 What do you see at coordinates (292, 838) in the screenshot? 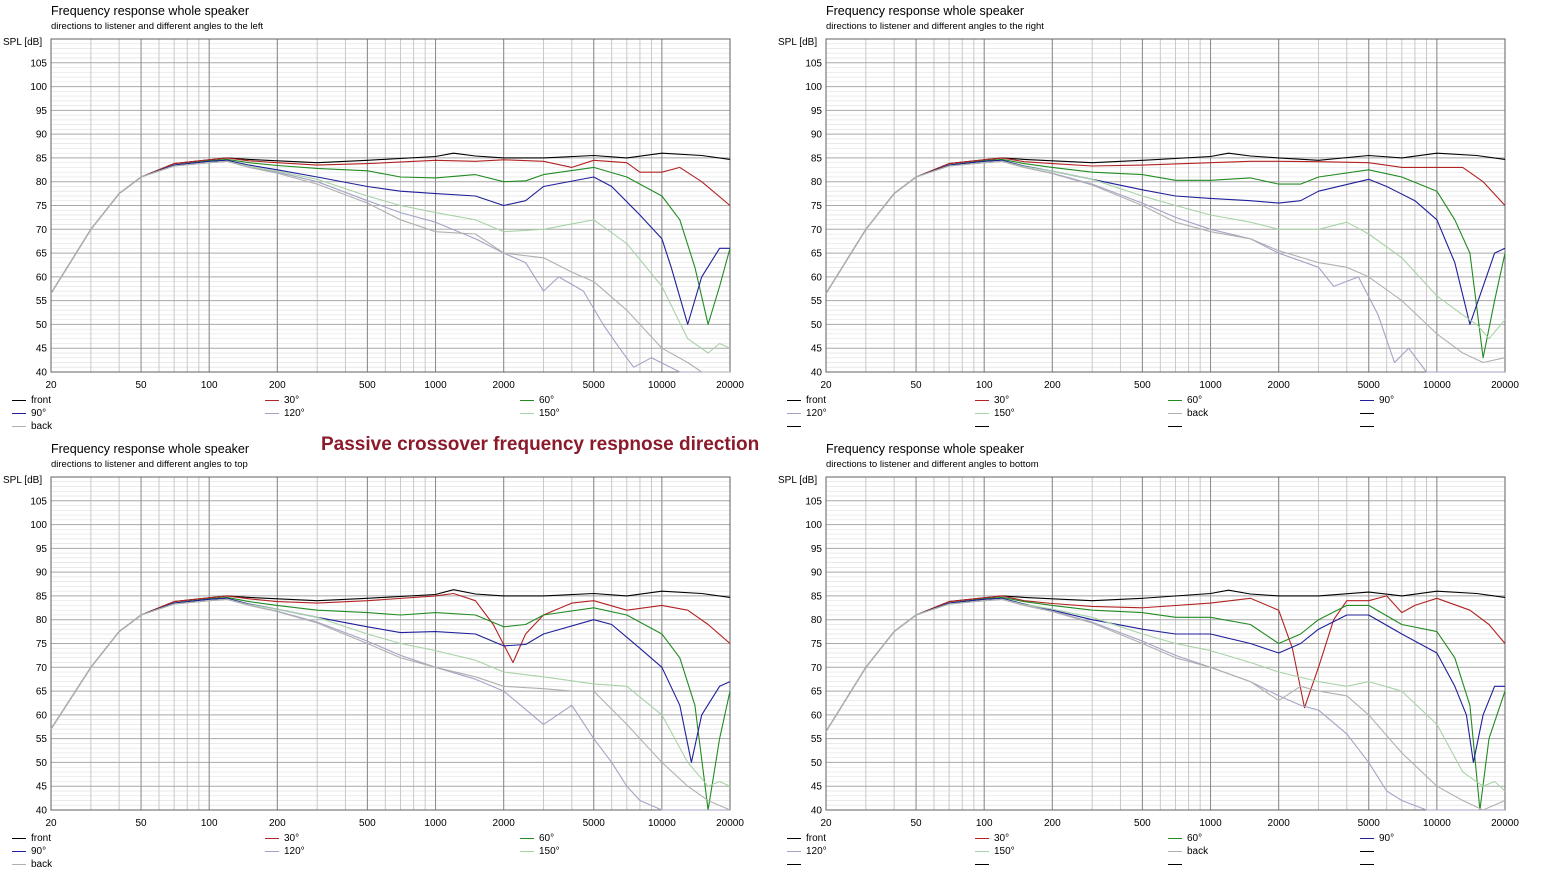
I see `legend-label: 30°` at bounding box center [292, 838].